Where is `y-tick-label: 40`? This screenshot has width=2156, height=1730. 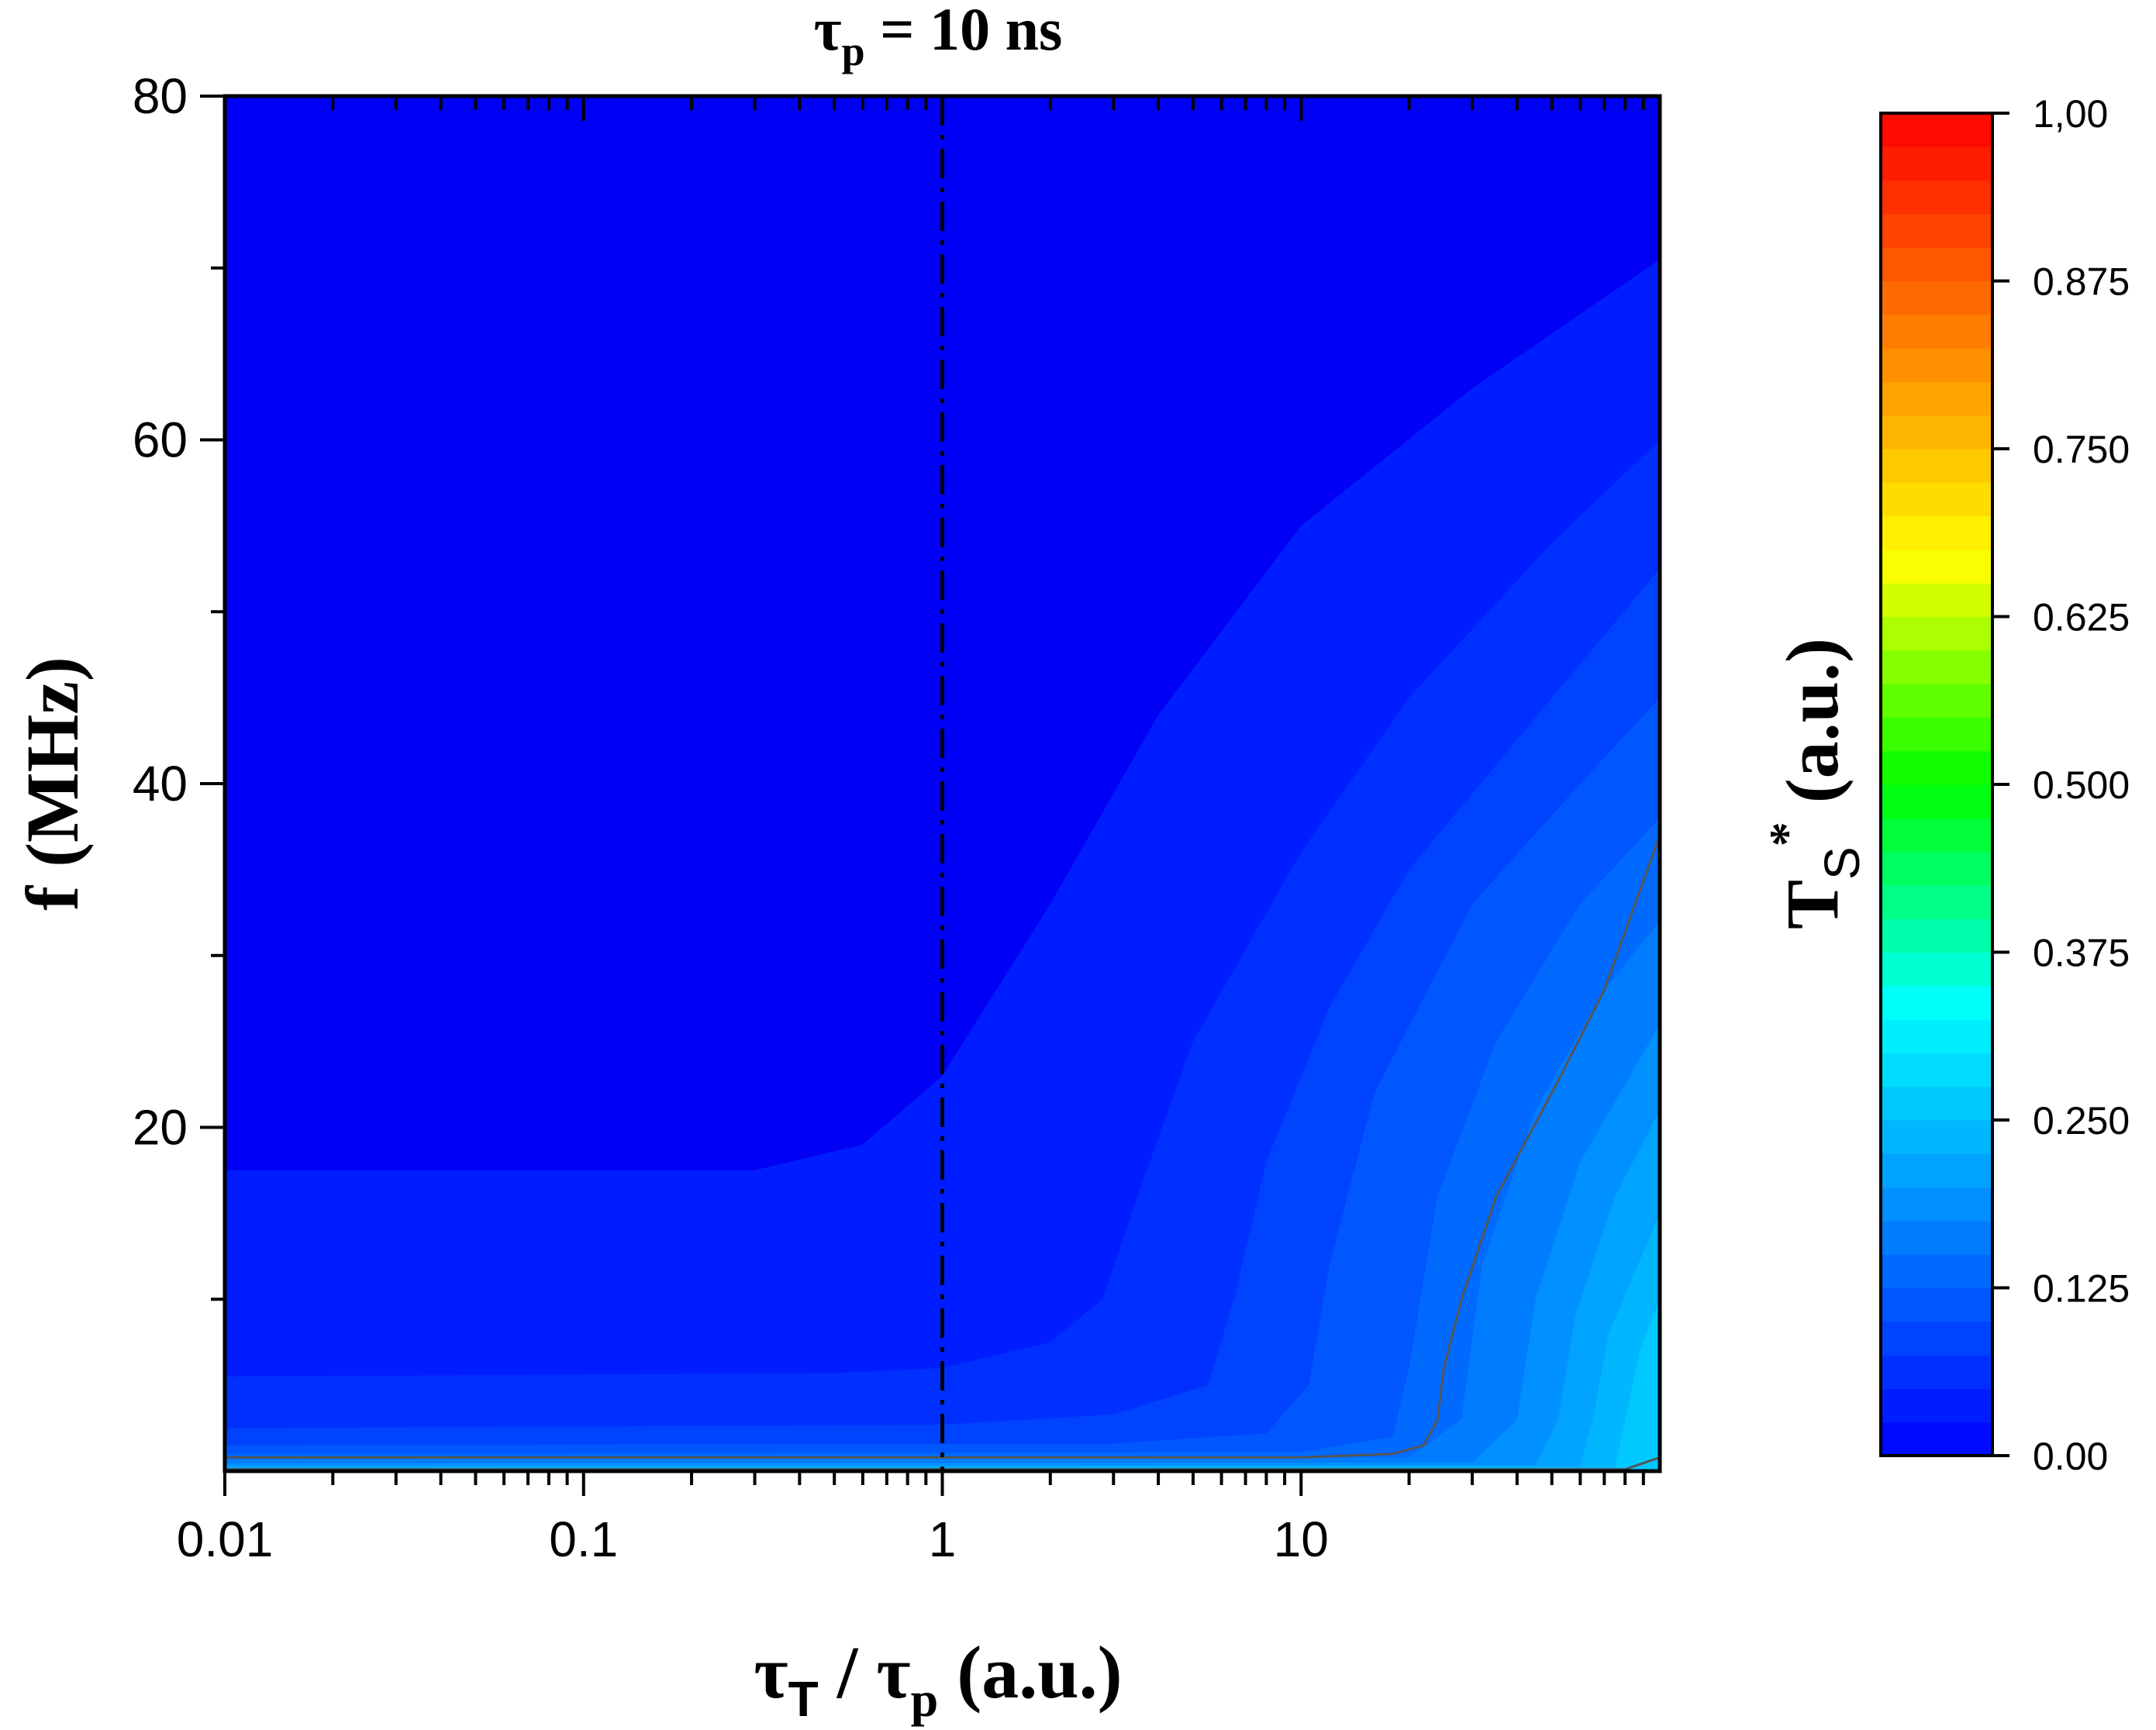 y-tick-label: 40 is located at coordinates (160, 784).